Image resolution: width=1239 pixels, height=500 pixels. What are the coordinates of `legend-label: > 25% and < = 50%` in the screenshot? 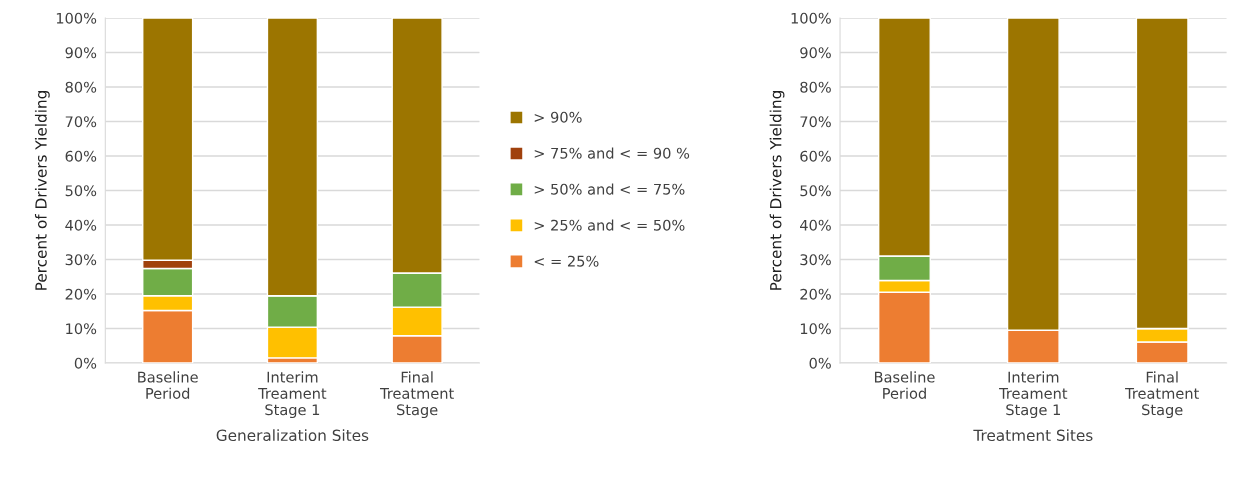 It's located at (609, 225).